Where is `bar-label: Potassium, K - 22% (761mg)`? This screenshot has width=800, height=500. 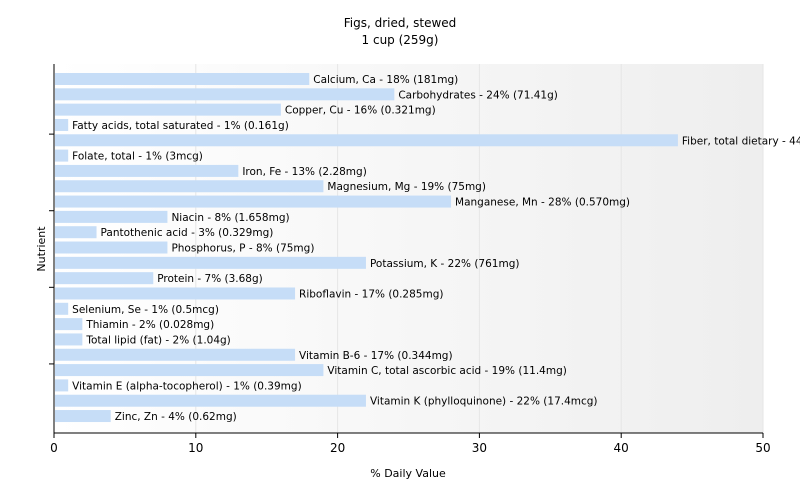 bar-label: Potassium, K - 22% (761mg) is located at coordinates (445, 264).